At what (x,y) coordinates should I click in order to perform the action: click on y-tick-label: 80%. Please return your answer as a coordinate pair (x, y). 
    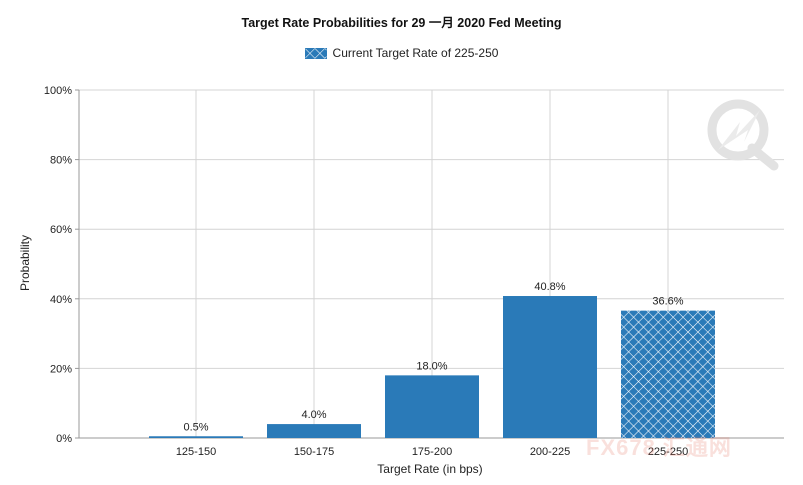
    Looking at the image, I should click on (61, 161).